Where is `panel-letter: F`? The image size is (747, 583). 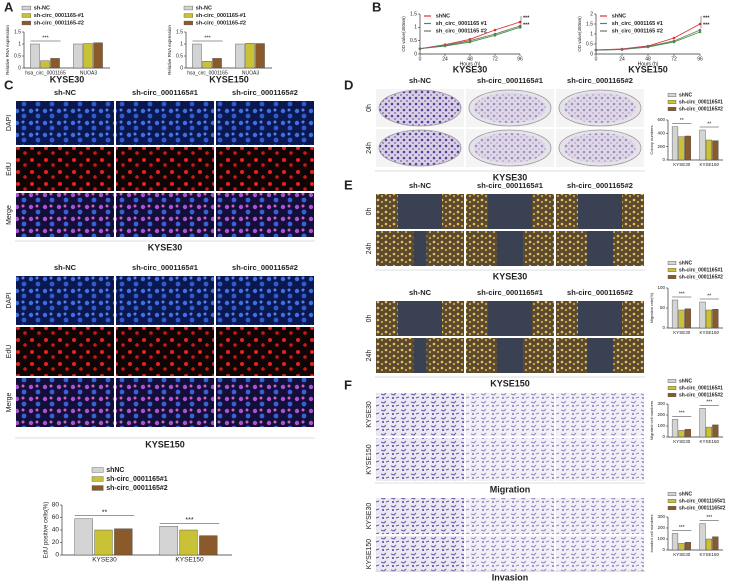 panel-letter: F is located at coordinates (348, 384).